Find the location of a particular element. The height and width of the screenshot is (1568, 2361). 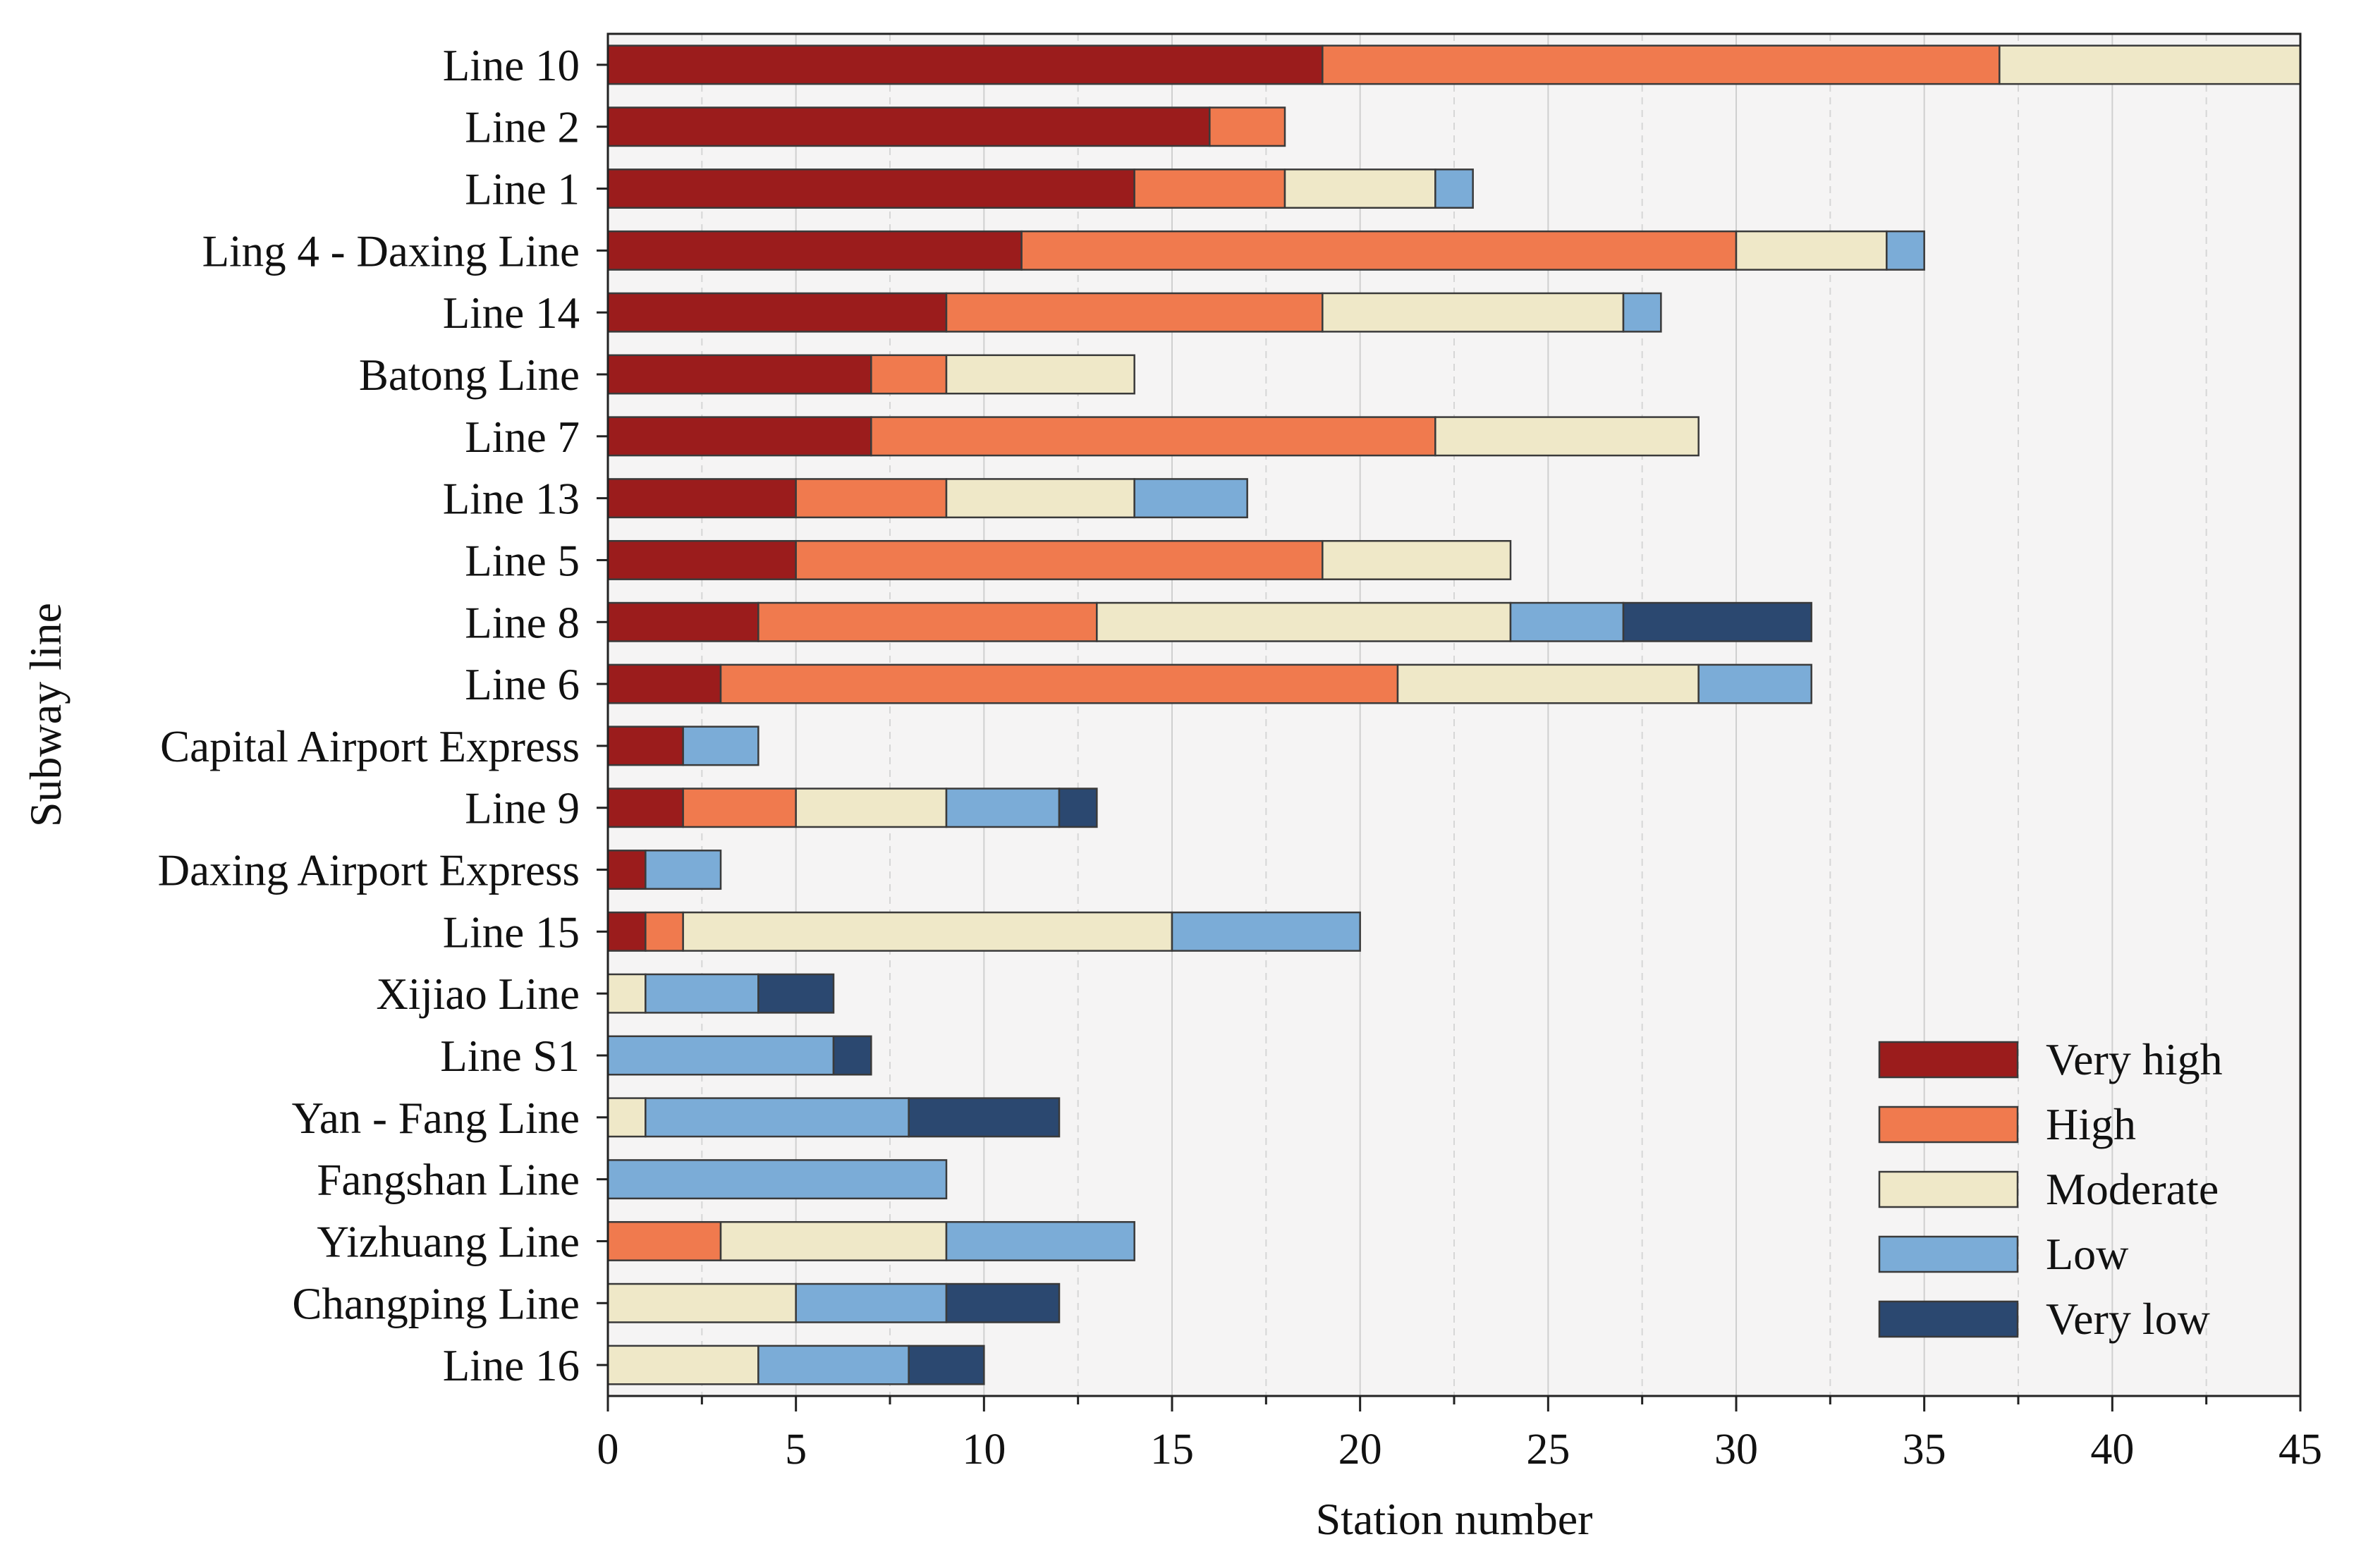

legend-label: Very low is located at coordinates (2128, 1319).